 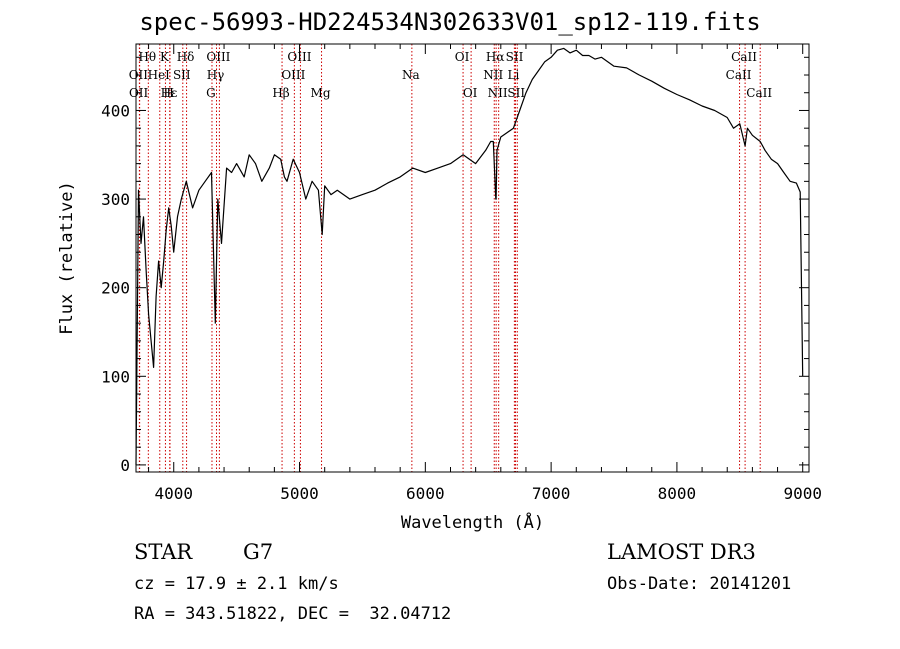 What do you see at coordinates (211, 93) in the screenshot?
I see `marker-label-21: G` at bounding box center [211, 93].